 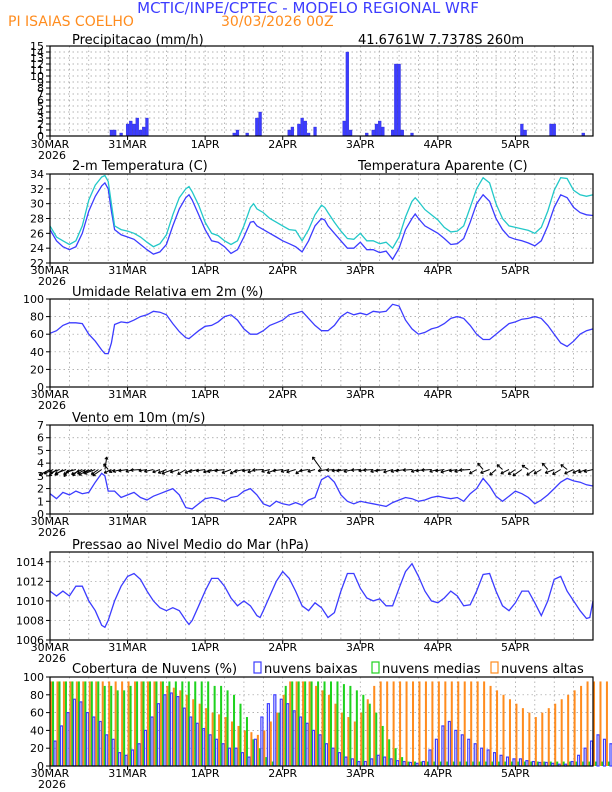 I want to click on y-tick-label: 100, so click(x=33, y=677).